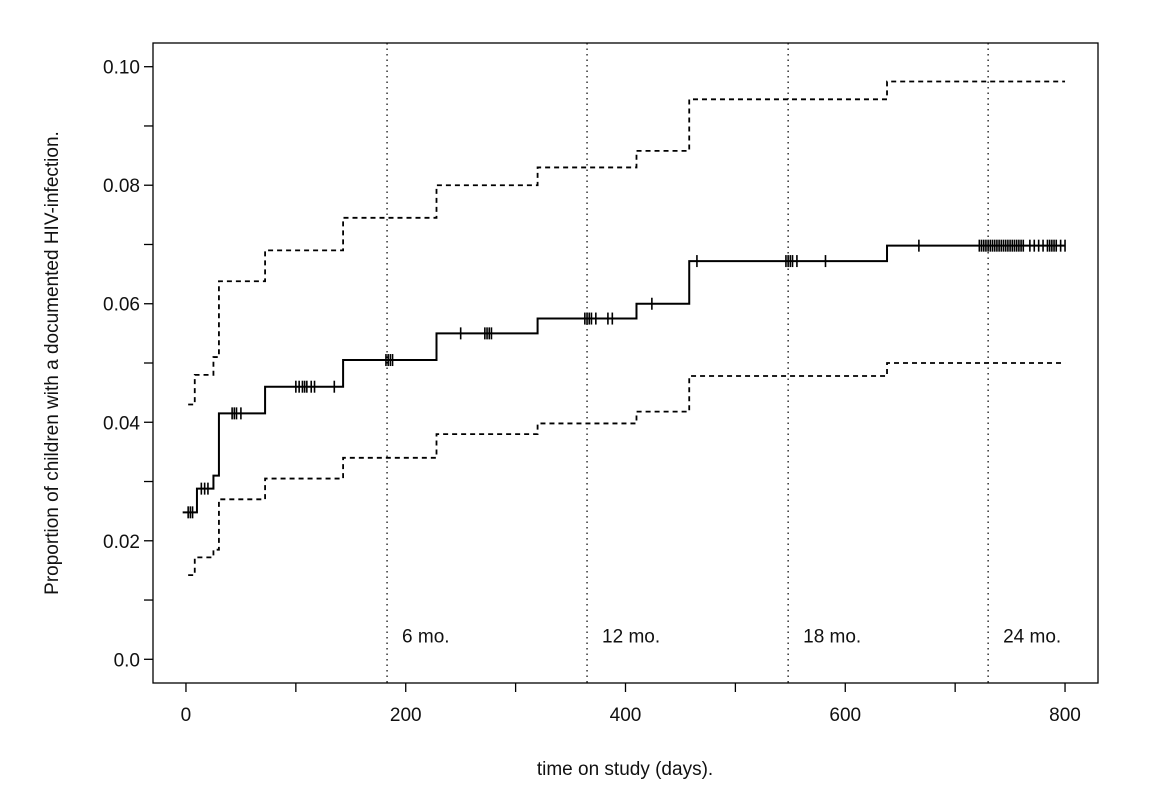  I want to click on x-tick-label: 0, so click(186, 715).